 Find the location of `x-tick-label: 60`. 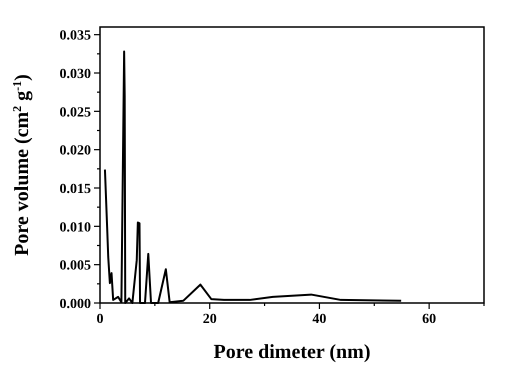

x-tick-label: 60 is located at coordinates (429, 319).